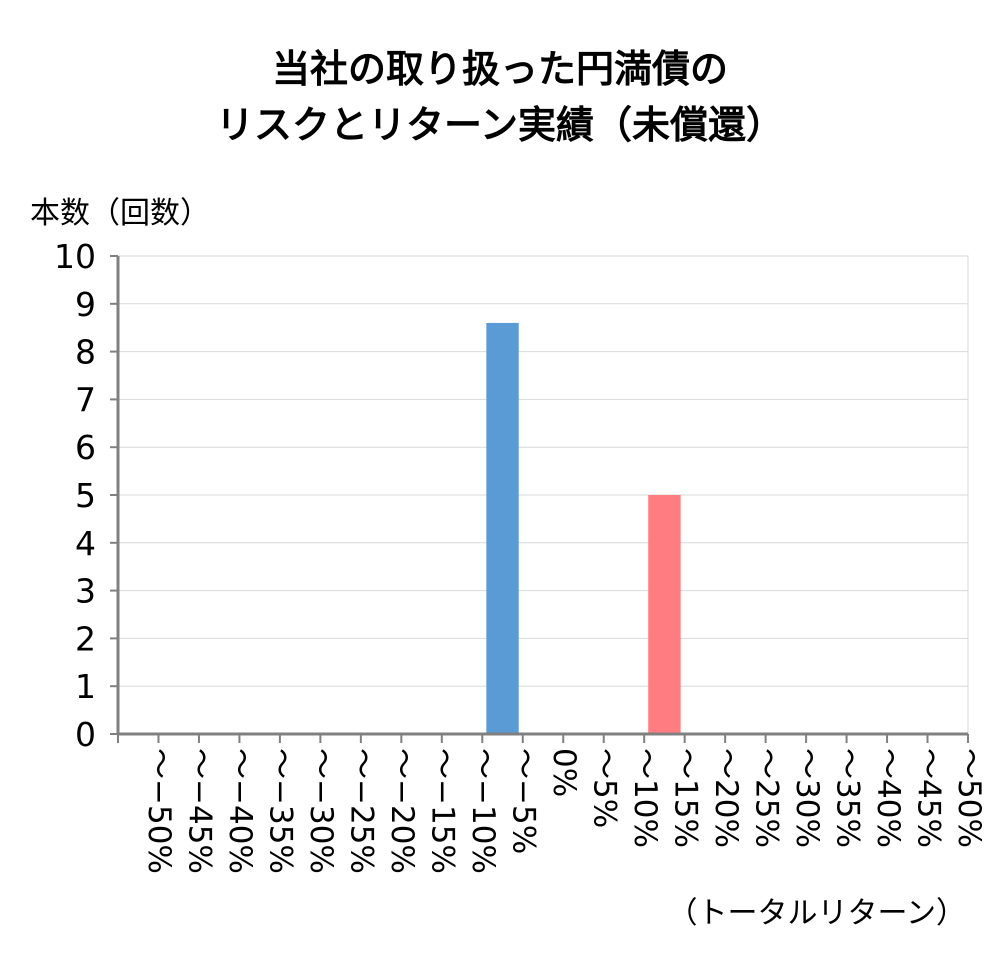  Describe the element at coordinates (847, 798) in the screenshot. I see `x-tick-label: 〜35%` at that location.